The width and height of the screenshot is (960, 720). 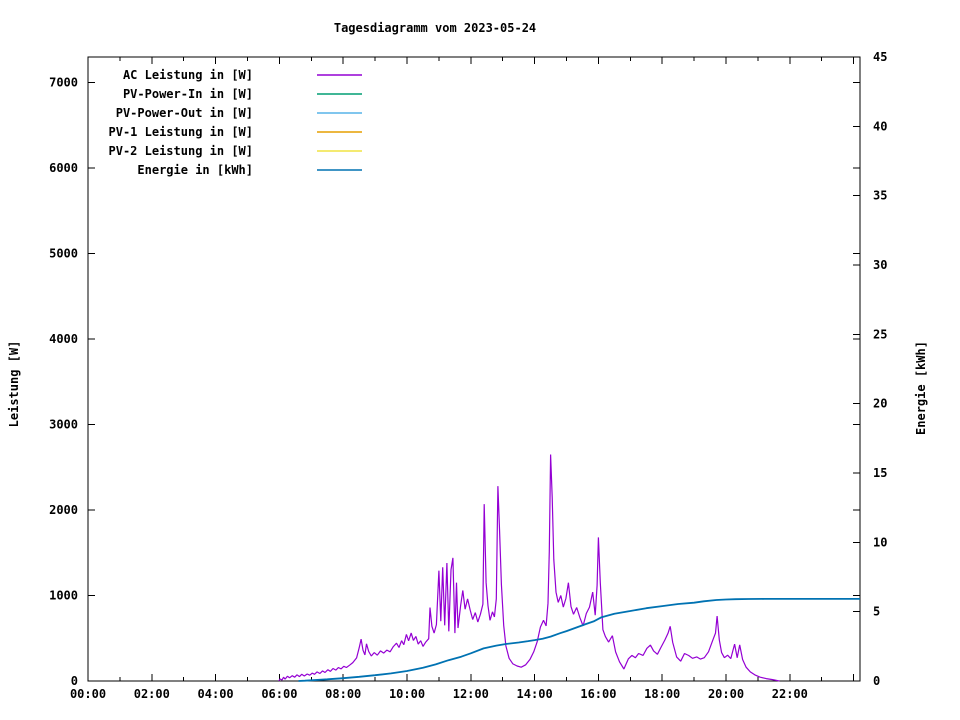 What do you see at coordinates (880, 473) in the screenshot?
I see `y2-tick-label: 15` at bounding box center [880, 473].